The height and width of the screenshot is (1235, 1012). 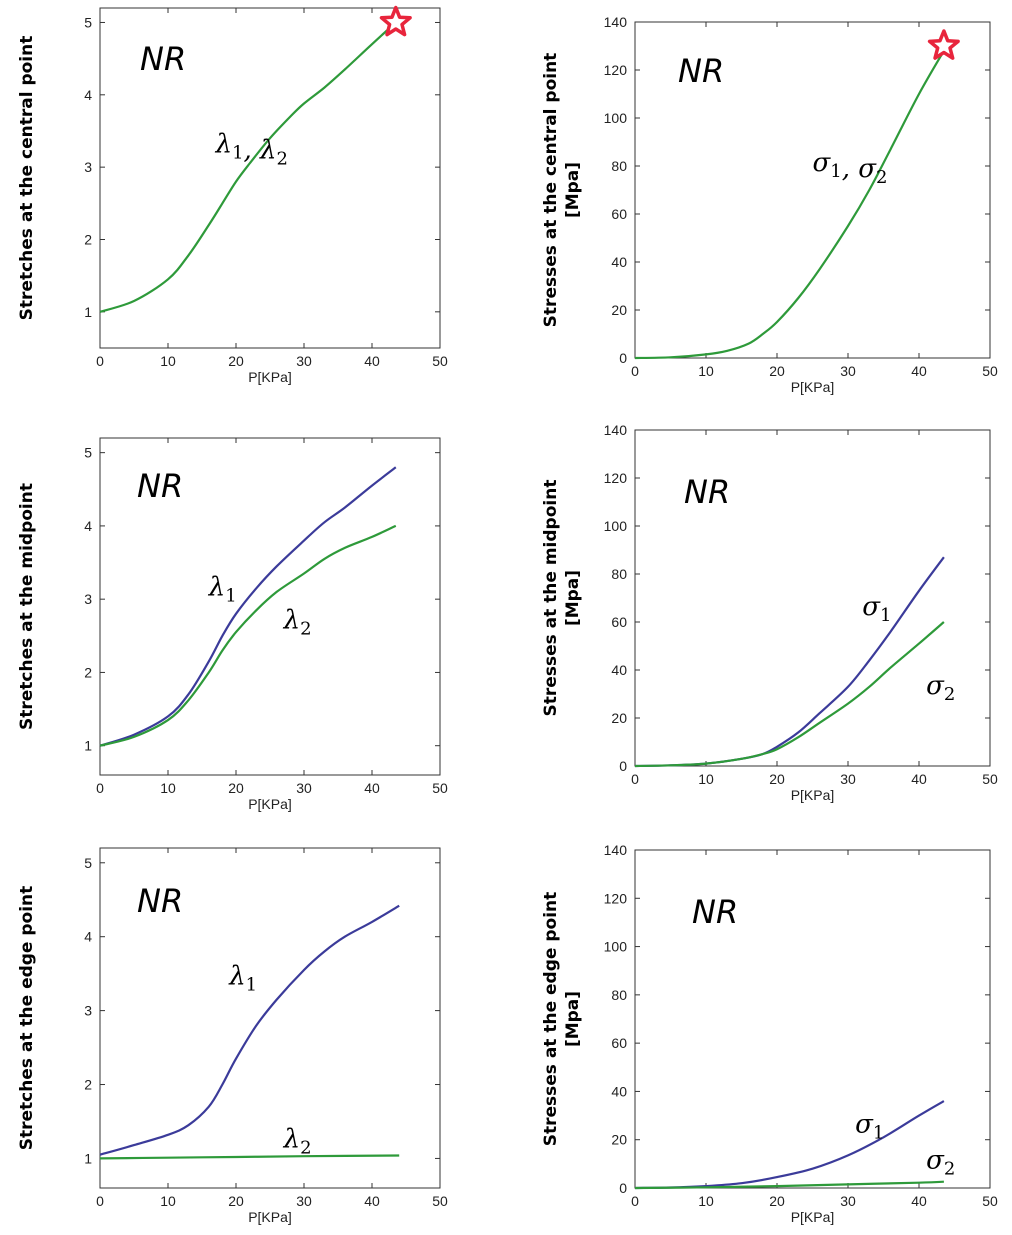 What do you see at coordinates (943, 44) in the screenshot?
I see `star-marker` at bounding box center [943, 44].